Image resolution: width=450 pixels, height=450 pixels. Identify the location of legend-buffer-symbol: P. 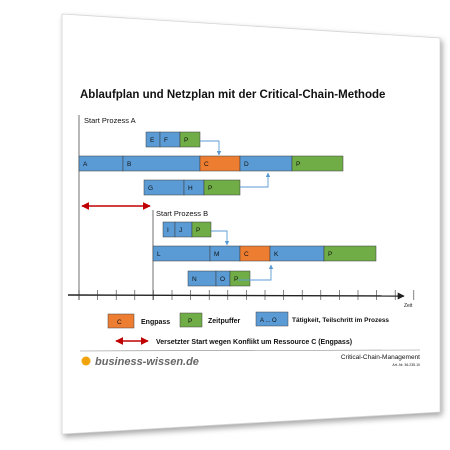
(190, 321).